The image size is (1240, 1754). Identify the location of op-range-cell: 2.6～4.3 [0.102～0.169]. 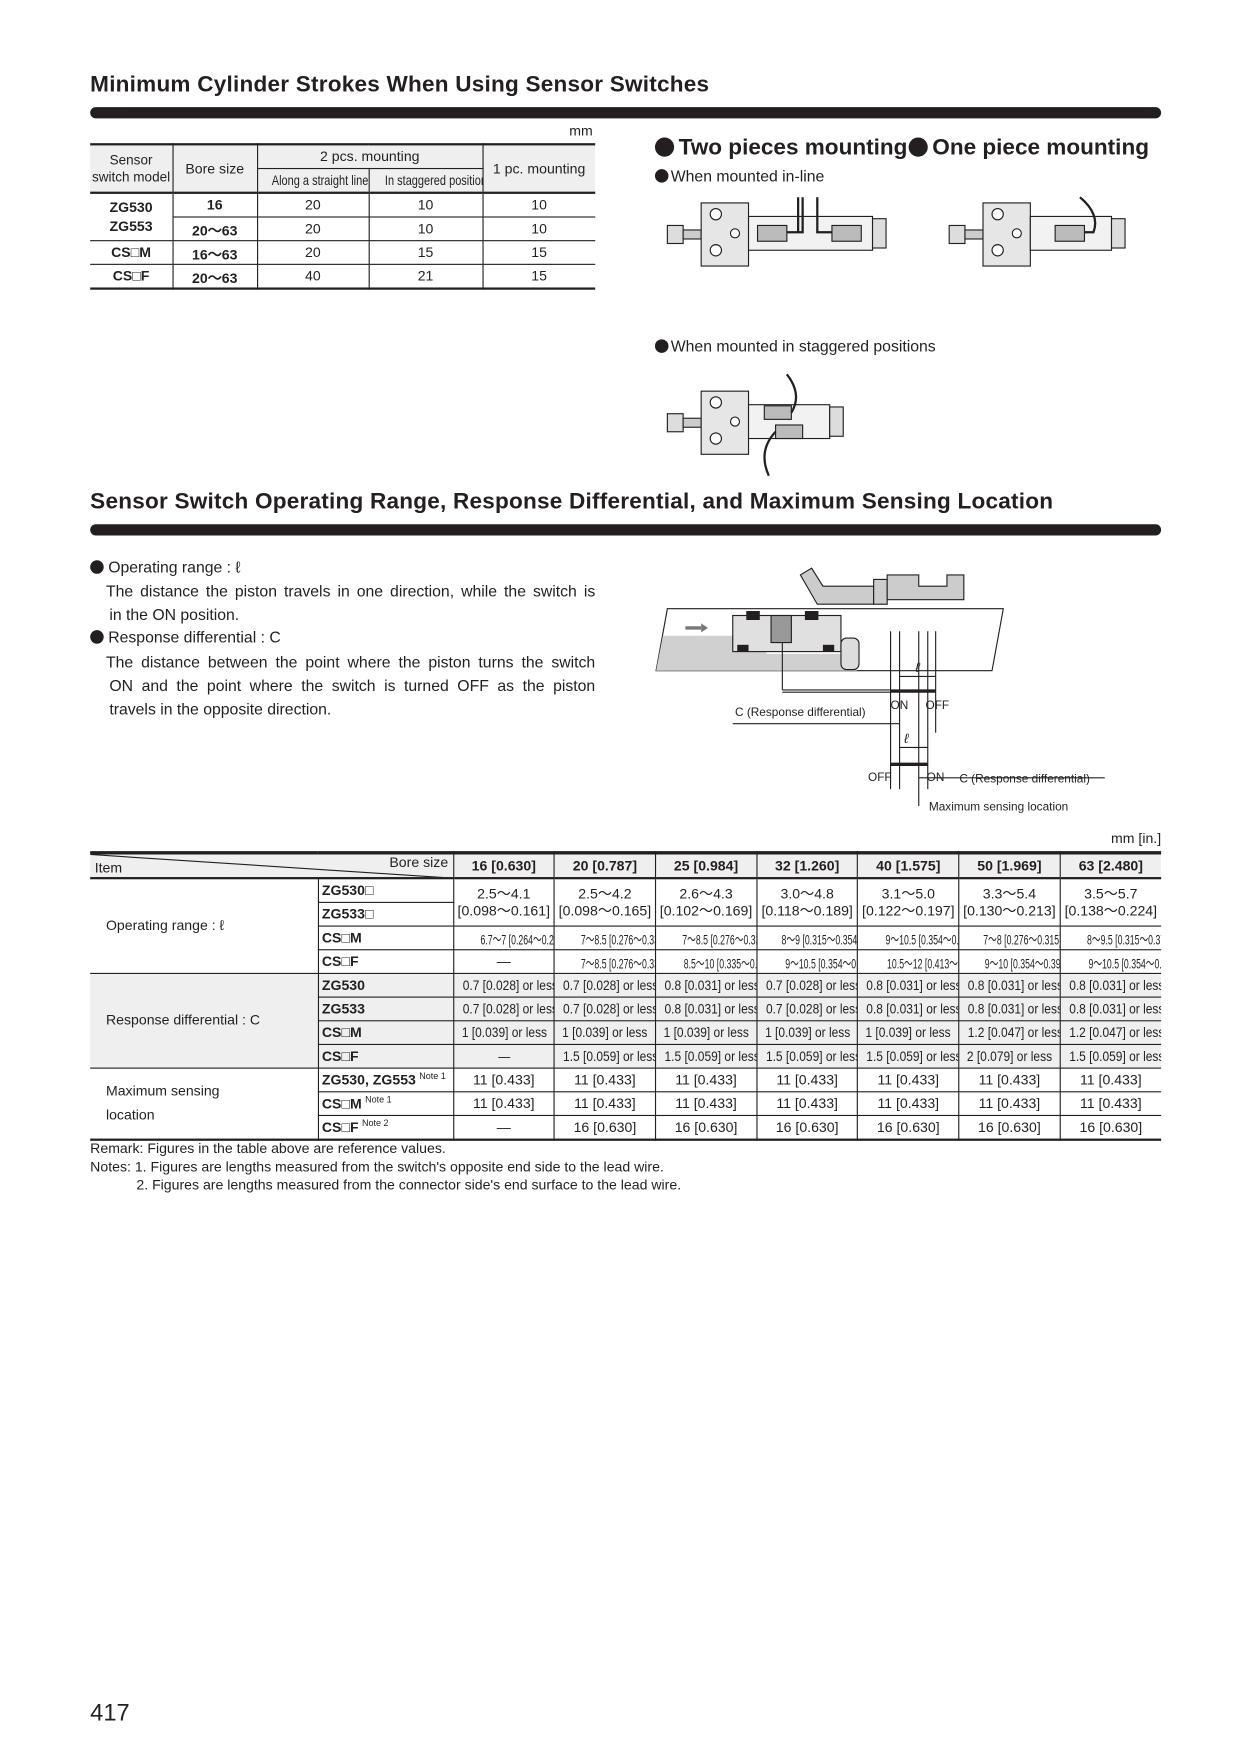
(706, 902).